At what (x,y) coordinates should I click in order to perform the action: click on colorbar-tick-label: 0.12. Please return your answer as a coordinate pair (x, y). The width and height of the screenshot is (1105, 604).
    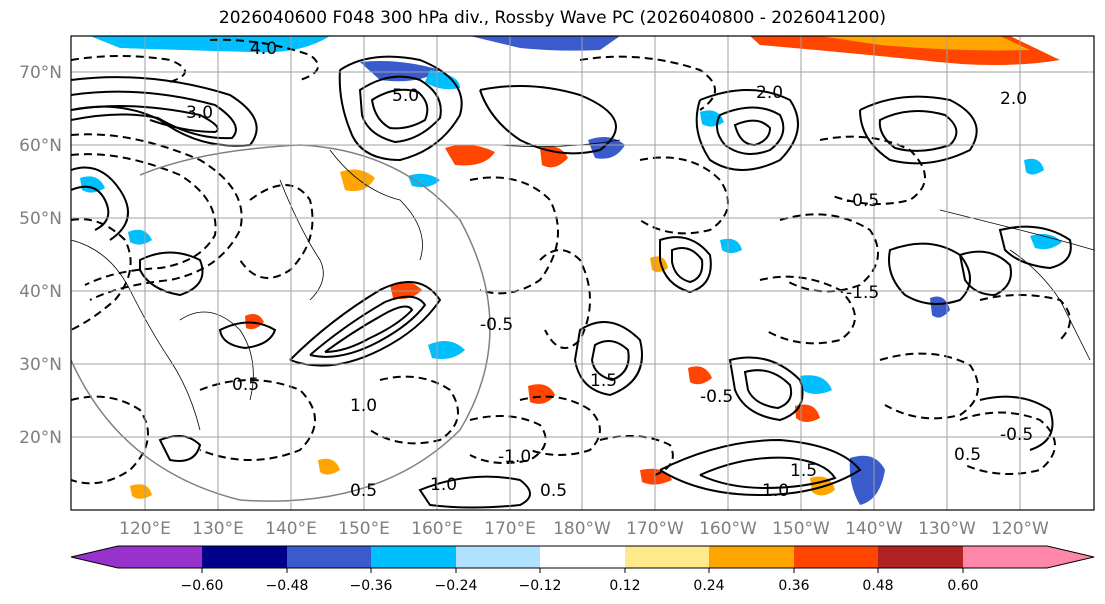
    Looking at the image, I should click on (624, 586).